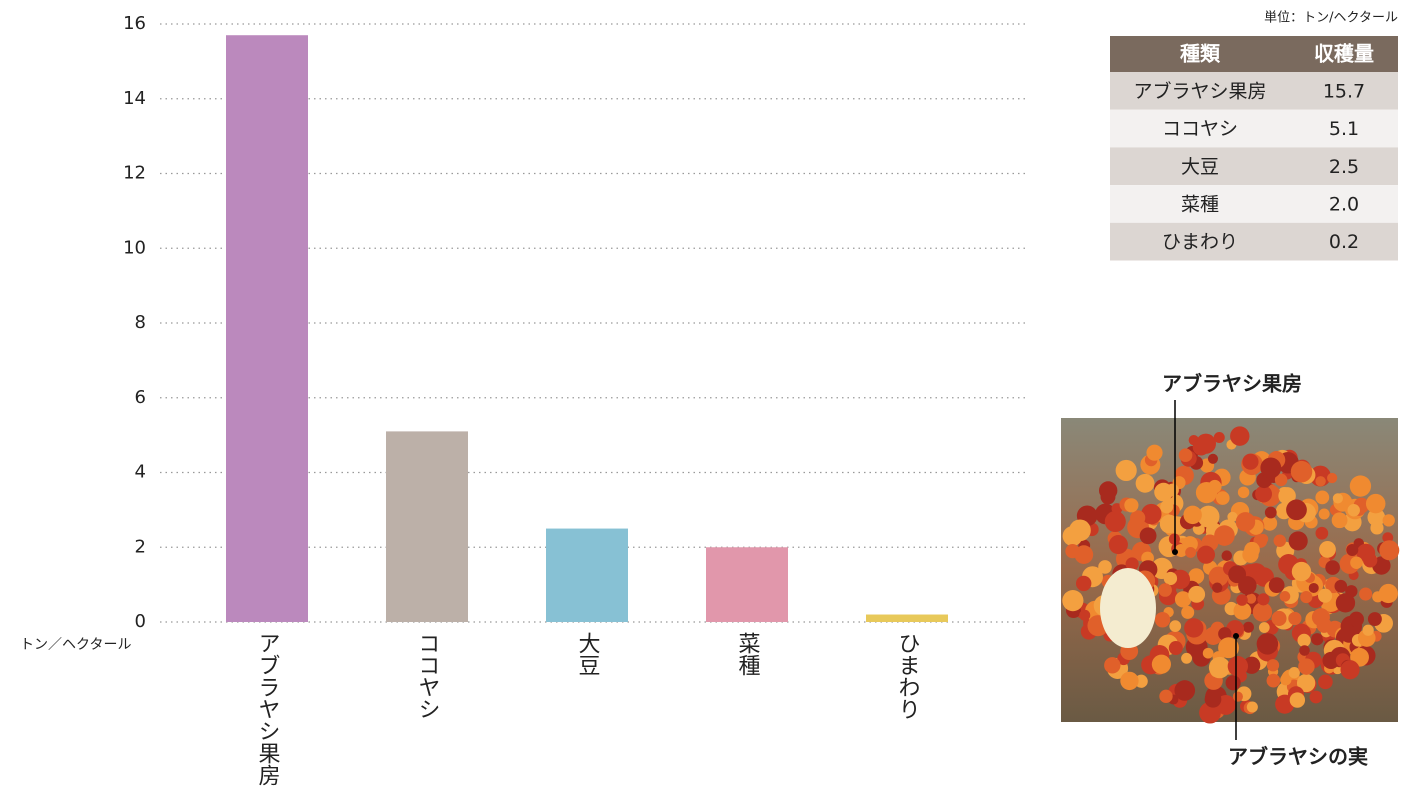 This screenshot has height=787, width=1423. Describe the element at coordinates (140, 546) in the screenshot. I see `y-tick-label: 2` at that location.